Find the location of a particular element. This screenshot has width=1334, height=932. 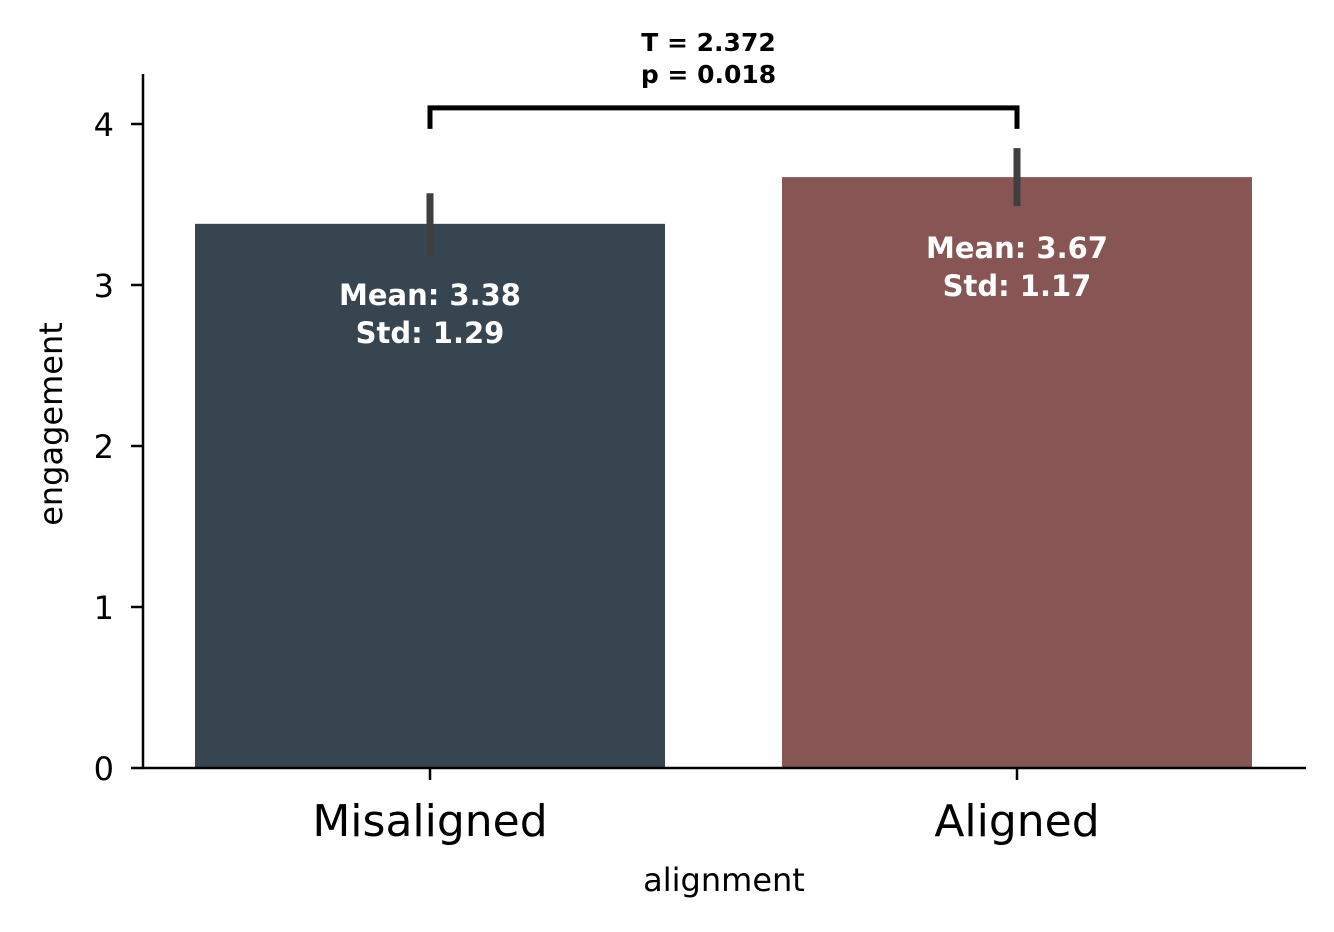

bar-mean-label-aligned: Mean: 3.67 is located at coordinates (1017, 248).